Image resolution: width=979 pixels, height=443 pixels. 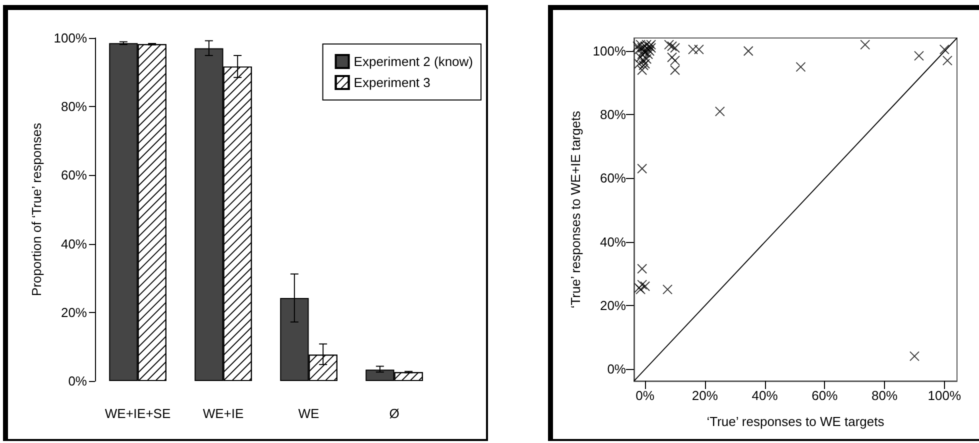 I want to click on x-tick-label: 80%, so click(x=885, y=395).